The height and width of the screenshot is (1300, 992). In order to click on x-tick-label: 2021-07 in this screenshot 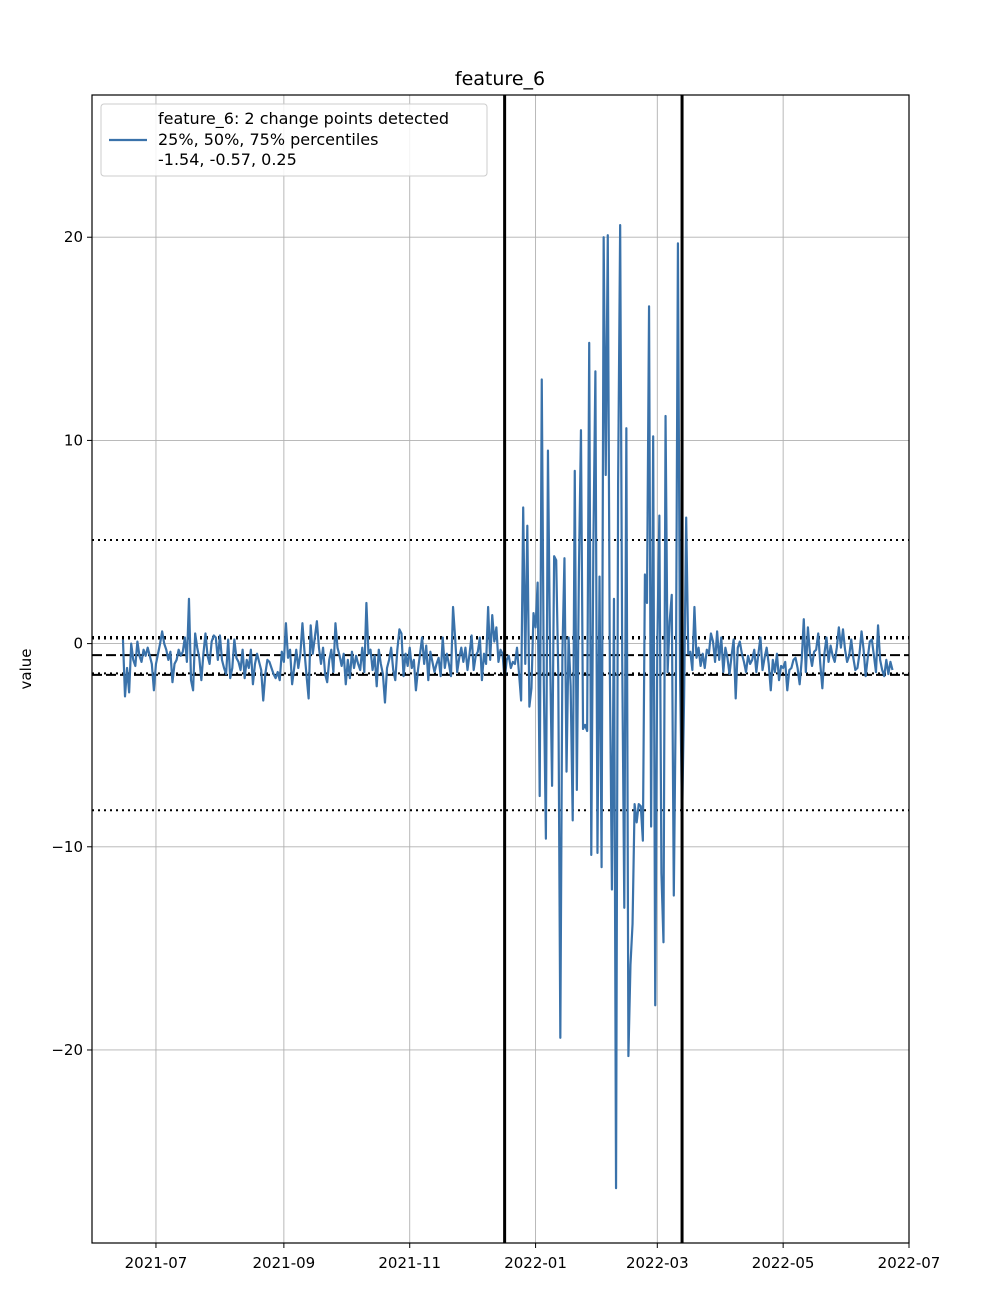, I will do `click(156, 1263)`.